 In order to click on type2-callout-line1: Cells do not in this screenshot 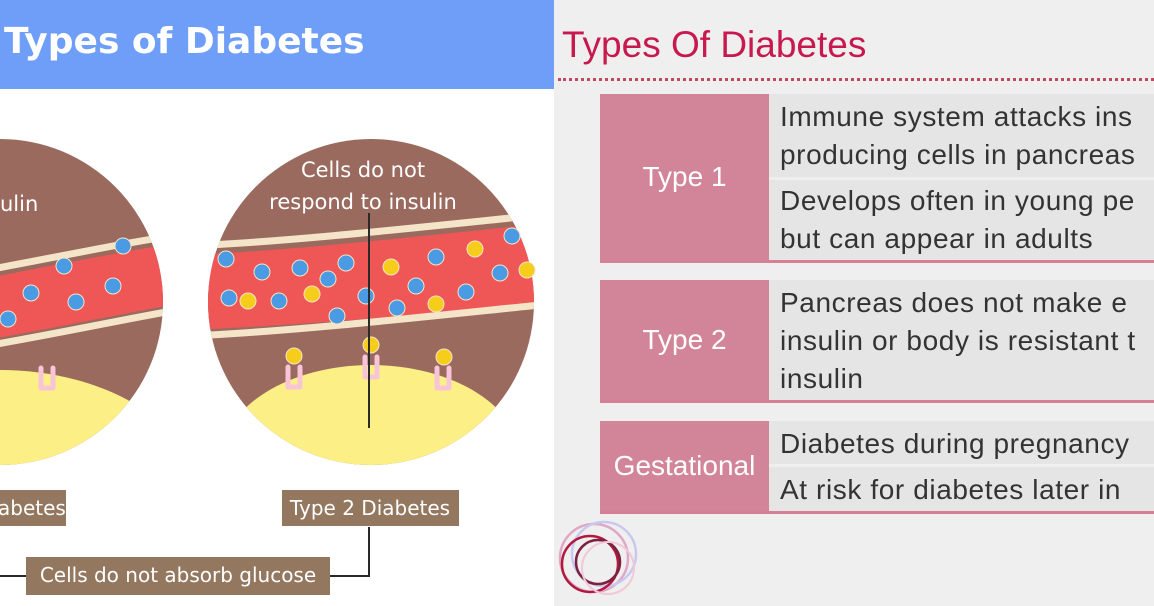, I will do `click(363, 170)`.